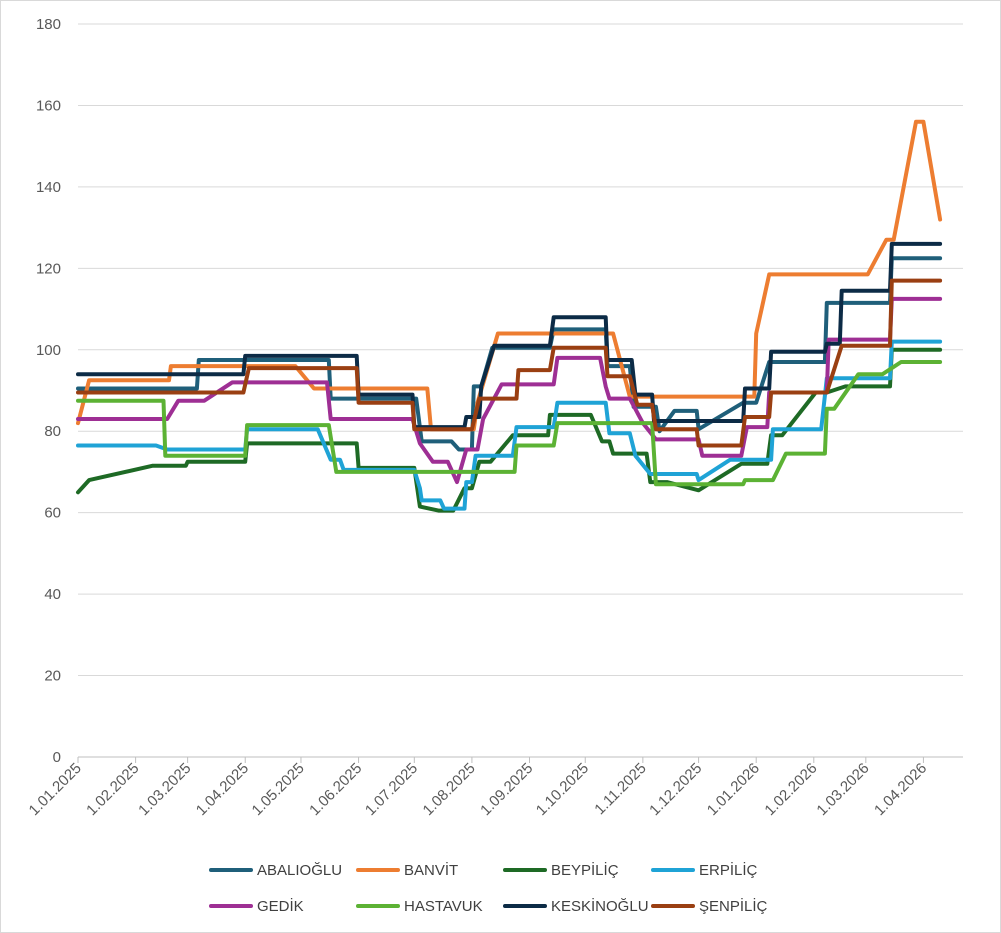 Image resolution: width=1001 pixels, height=933 pixels. What do you see at coordinates (842, 789) in the screenshot?
I see `x-tick-label: 1.03.2026` at bounding box center [842, 789].